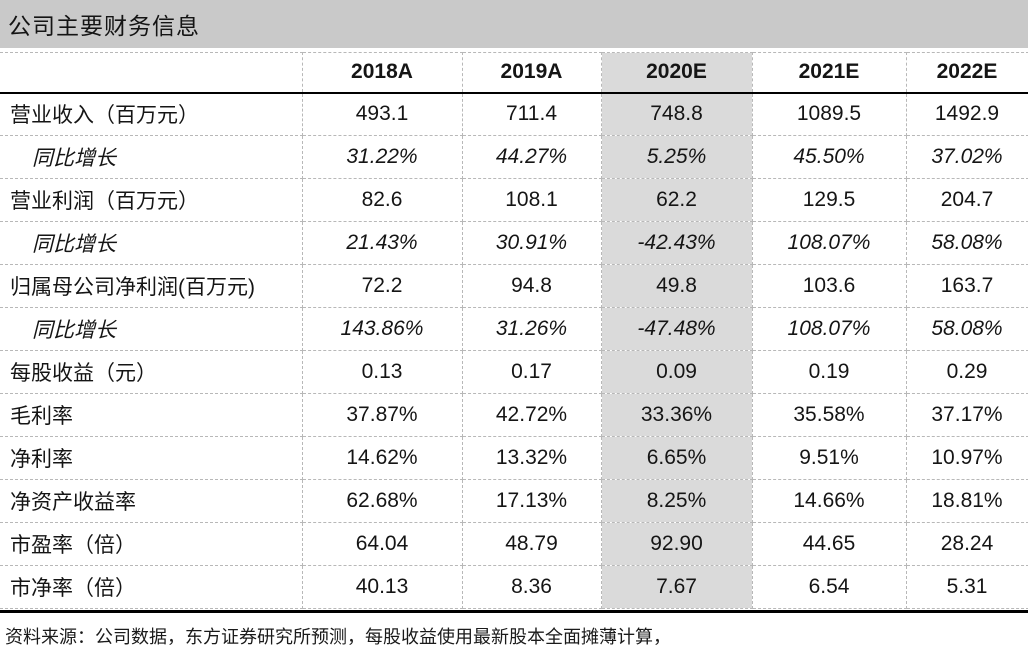  Describe the element at coordinates (151, 73) in the screenshot. I see `header-label-cell` at that location.